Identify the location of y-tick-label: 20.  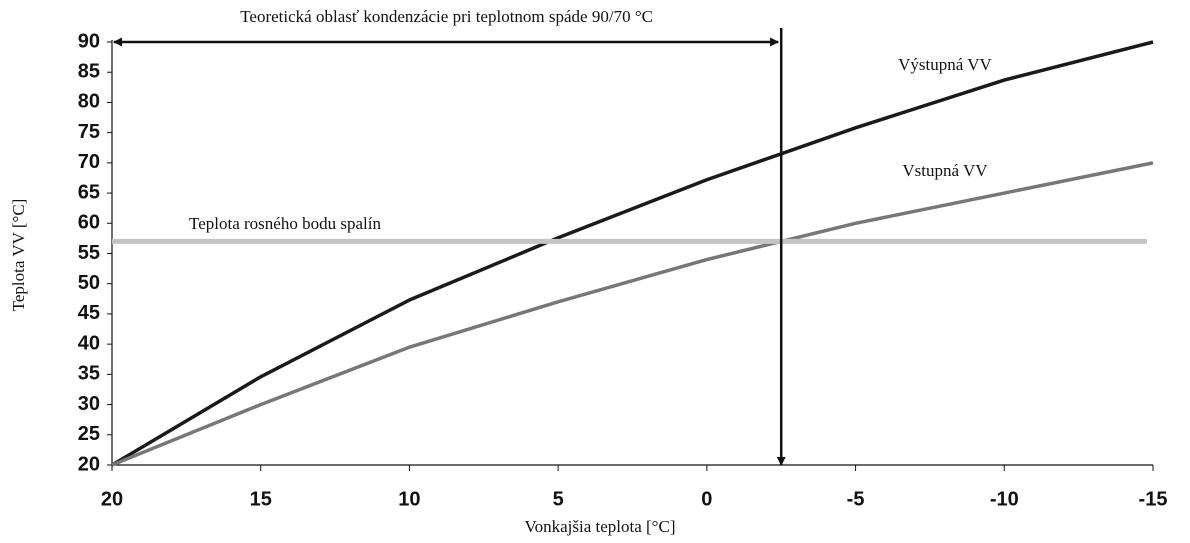
(89, 464).